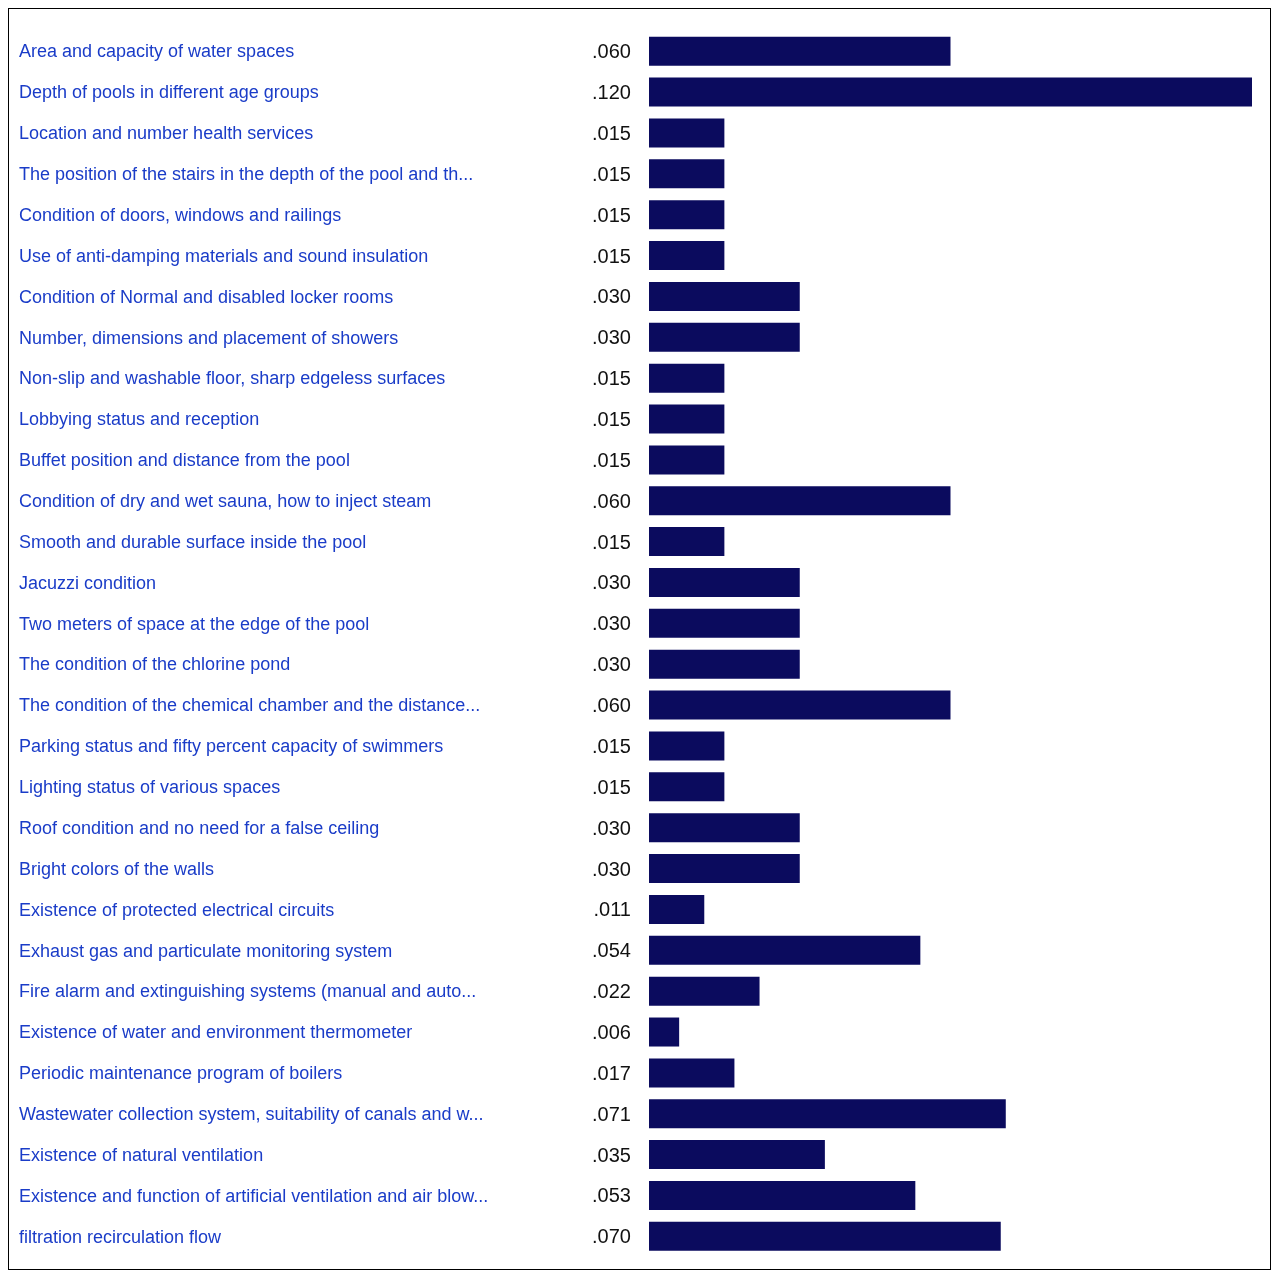  I want to click on data-label: .054, so click(611, 950).